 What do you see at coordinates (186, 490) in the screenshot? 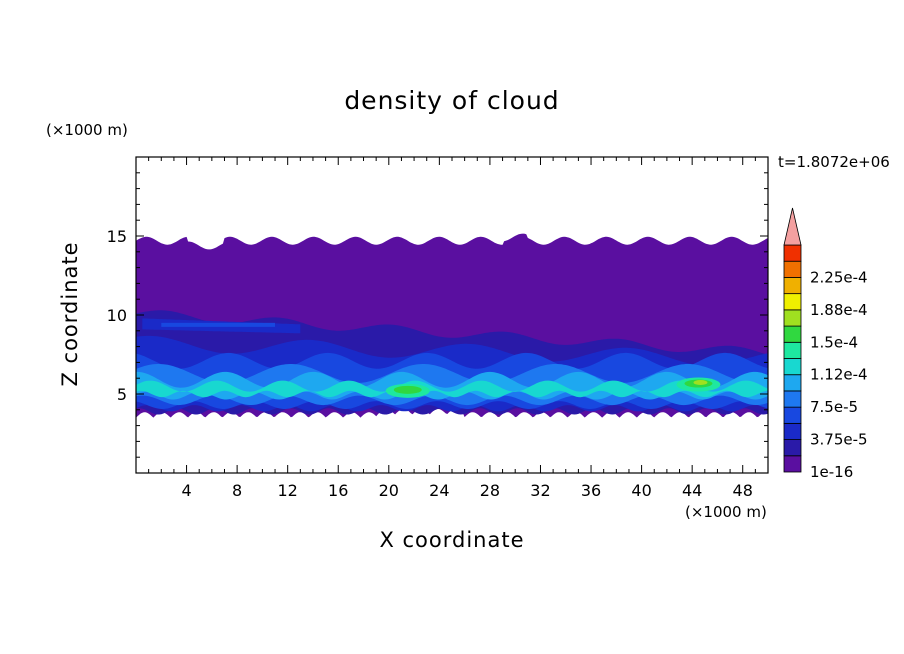
I see `x-tick-label: 4` at bounding box center [186, 490].